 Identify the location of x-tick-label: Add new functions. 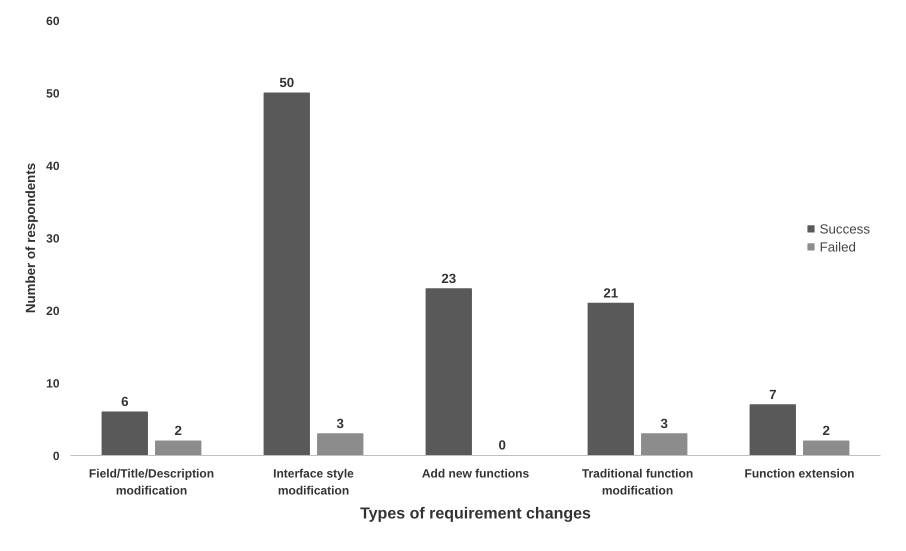
(476, 473).